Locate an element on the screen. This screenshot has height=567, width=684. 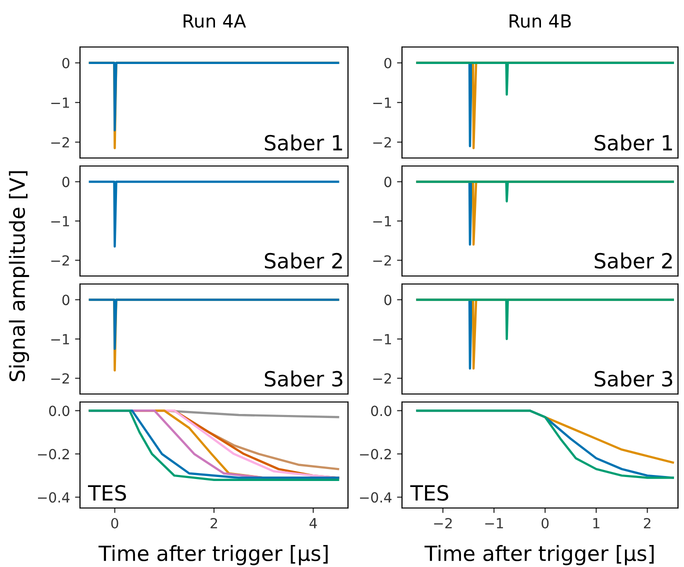
x-tick-label: −1 is located at coordinates (494, 523).